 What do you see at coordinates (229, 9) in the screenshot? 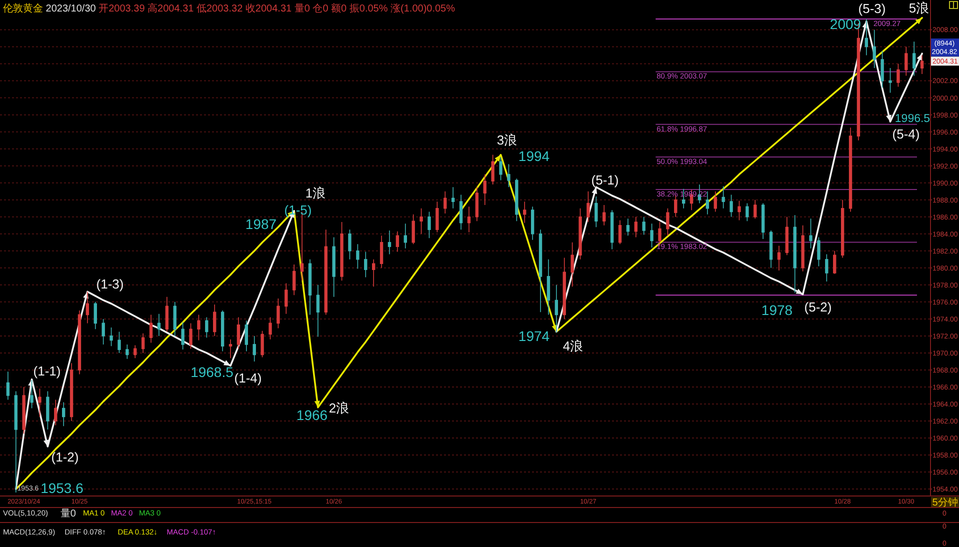
I see `chart-title: 伦敦黄金 2023/10/30 开2003.39 高2004.31 低2003.32 收2004.31 量0 仓0 额0 振0.05% 涨(1.00)0.05%` at bounding box center [229, 9].